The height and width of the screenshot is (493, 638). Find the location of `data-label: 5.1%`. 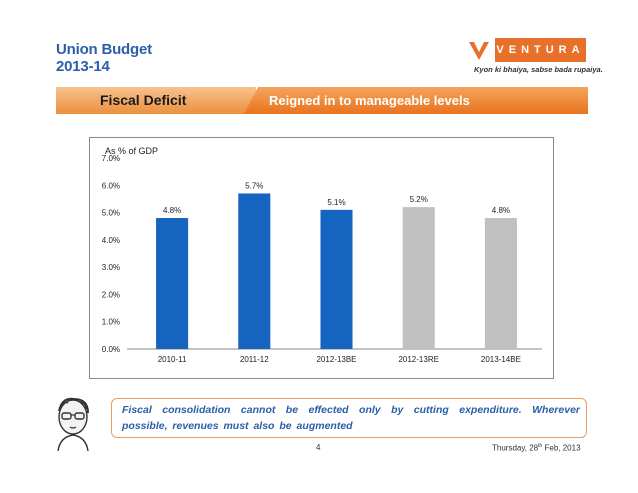

data-label: 5.1% is located at coordinates (336, 202).